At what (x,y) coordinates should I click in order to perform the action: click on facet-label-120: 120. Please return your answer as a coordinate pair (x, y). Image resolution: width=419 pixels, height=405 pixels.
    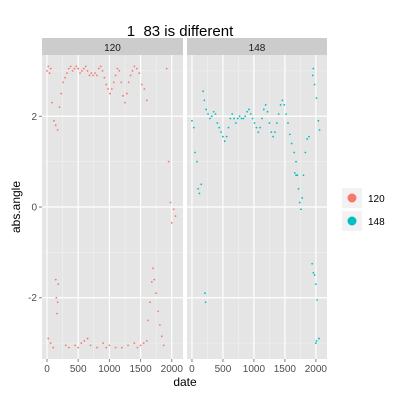
    Looking at the image, I should click on (112, 48).